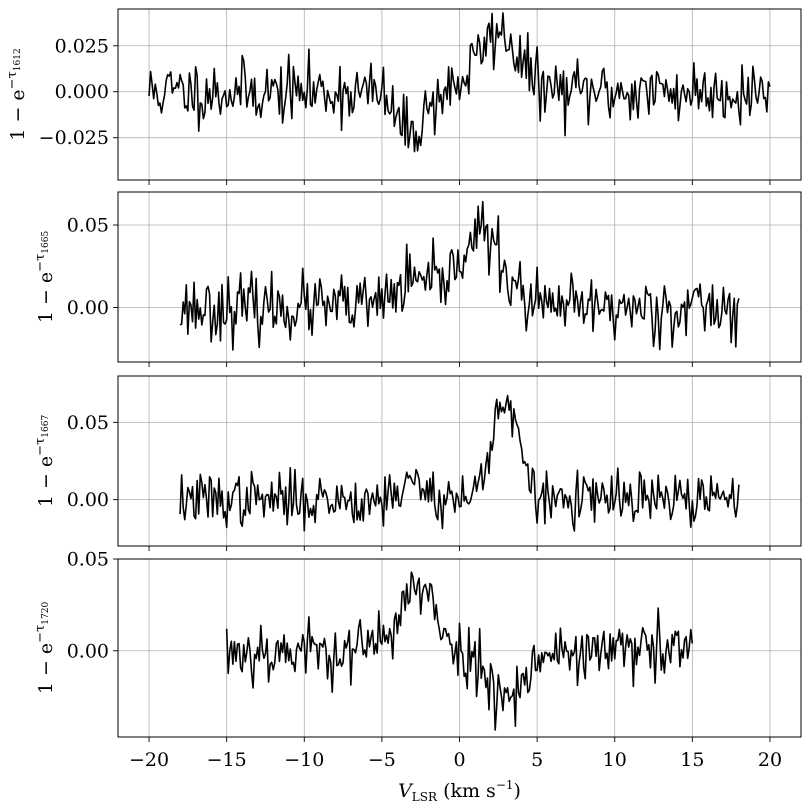  Describe the element at coordinates (45, 461) in the screenshot. I see `y-axis-label: 1 − e−τ1667` at that location.